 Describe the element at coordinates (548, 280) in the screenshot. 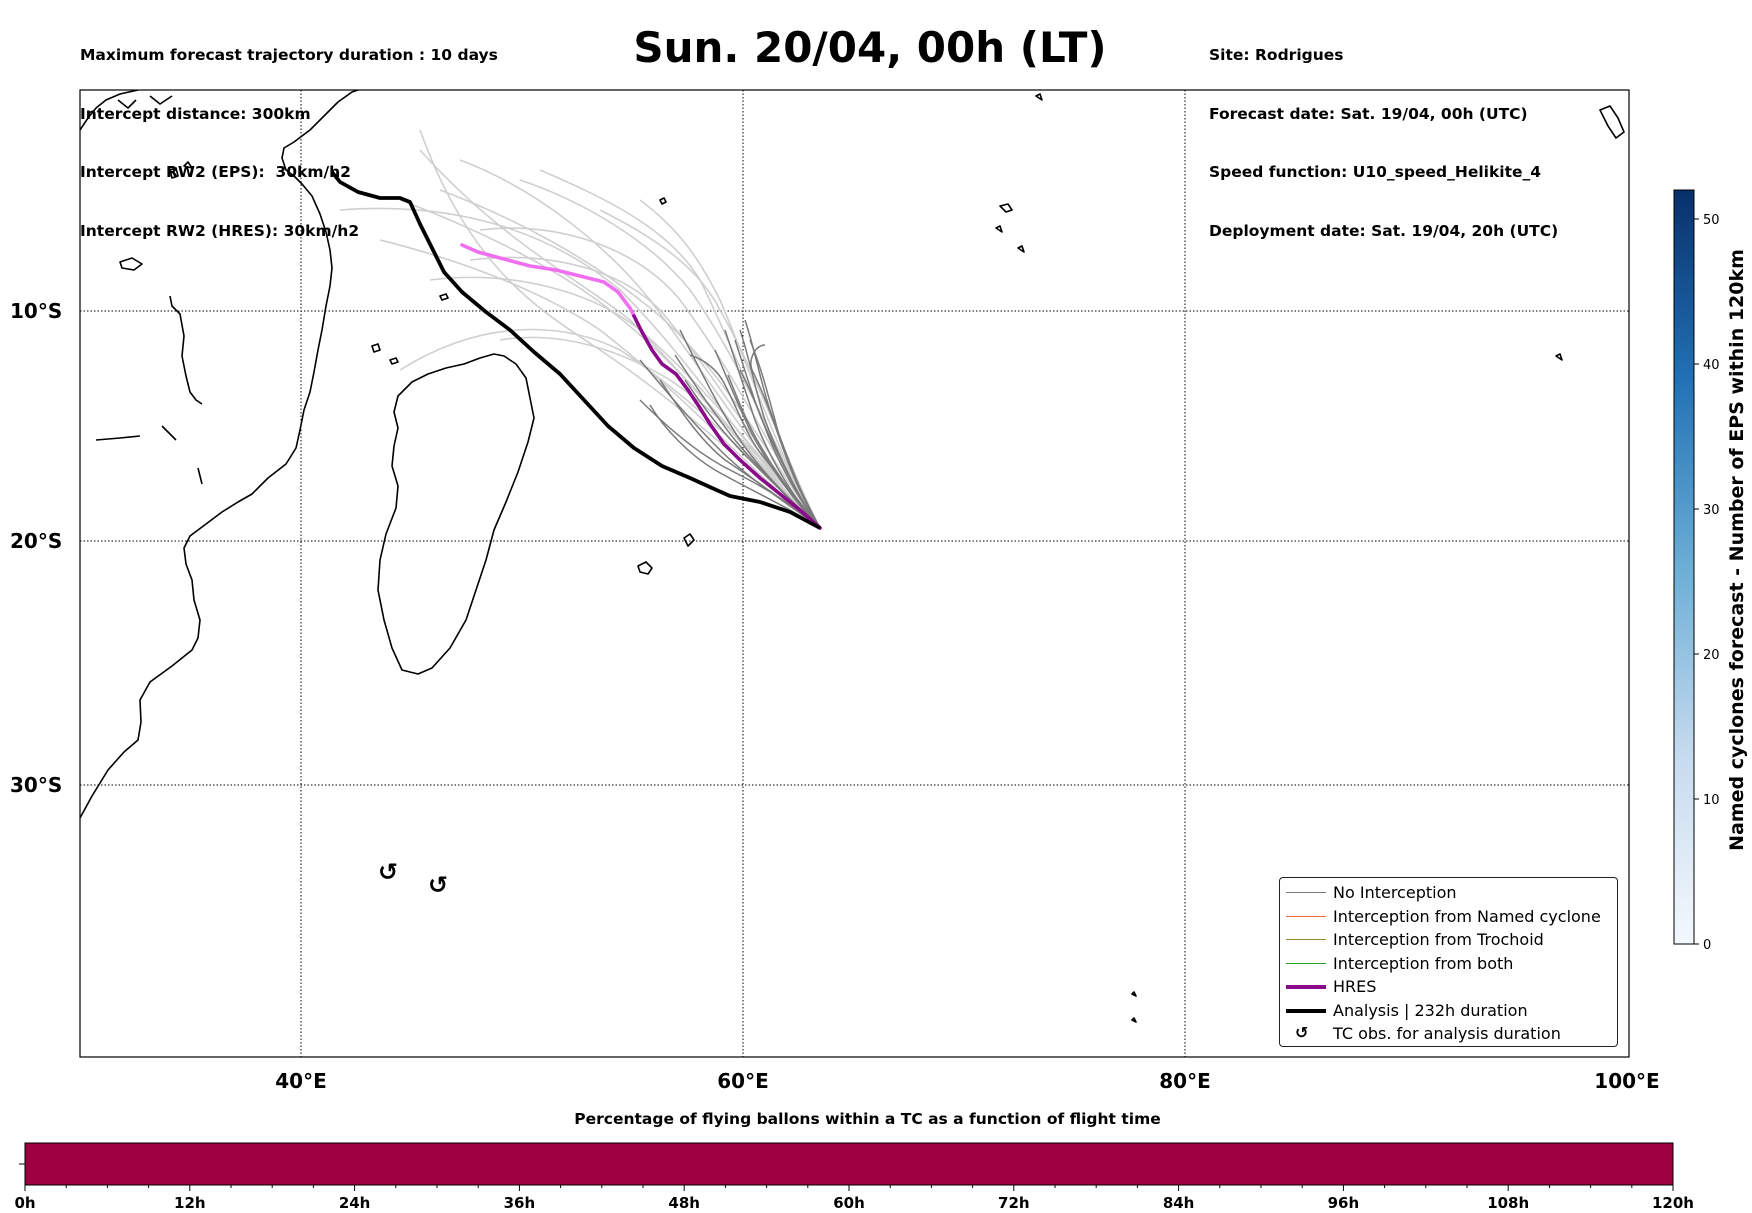

I see `hres-trajectory-early` at that location.